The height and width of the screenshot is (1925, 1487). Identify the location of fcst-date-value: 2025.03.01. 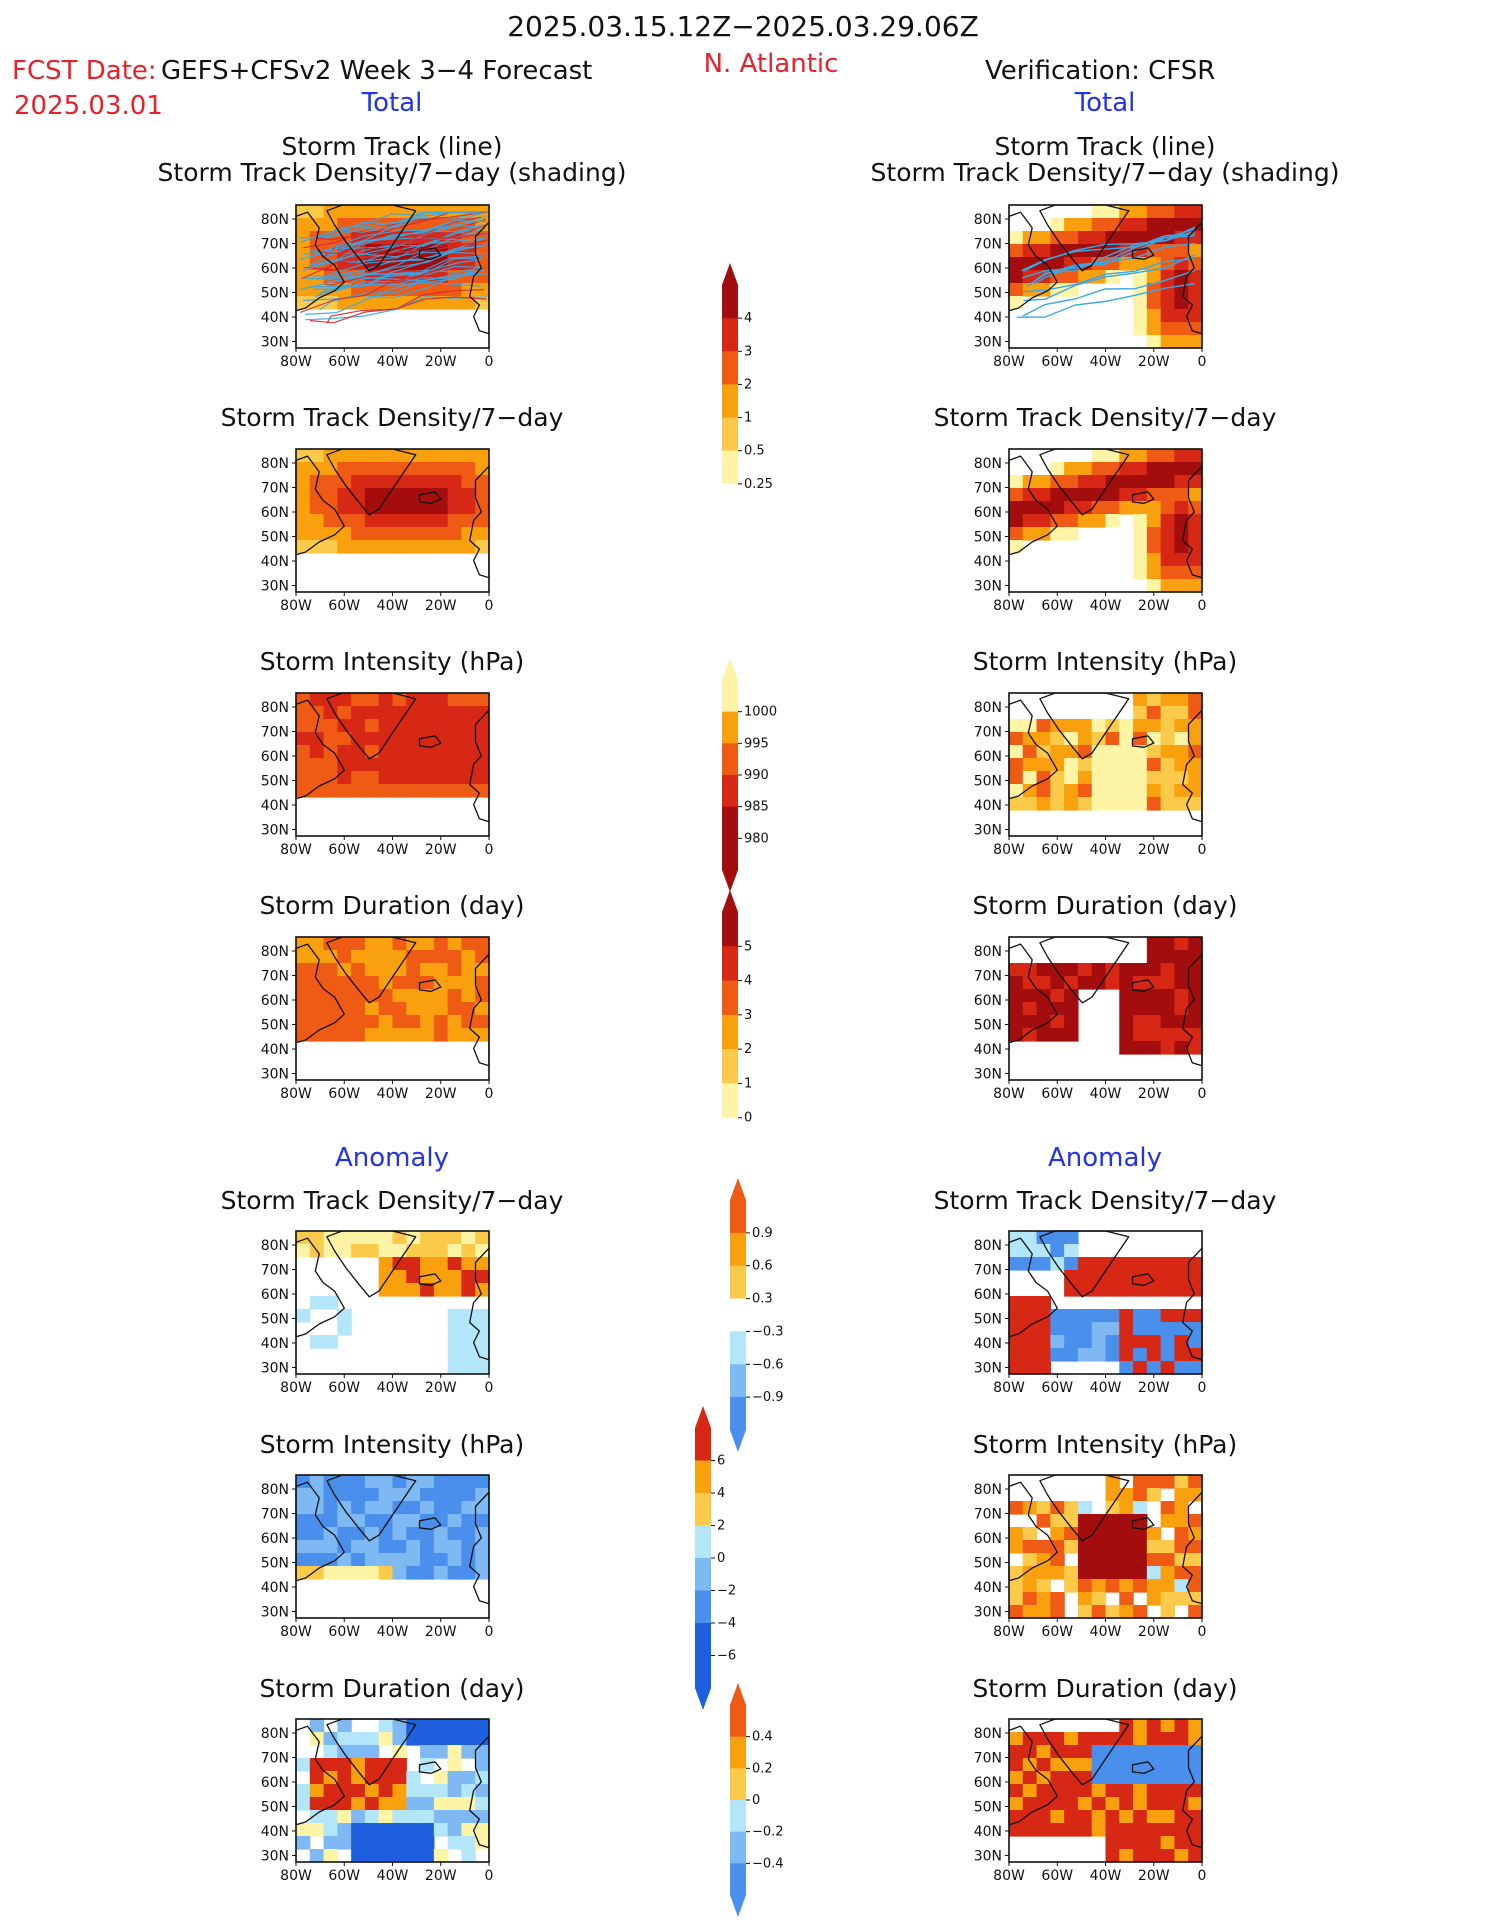
(88, 106).